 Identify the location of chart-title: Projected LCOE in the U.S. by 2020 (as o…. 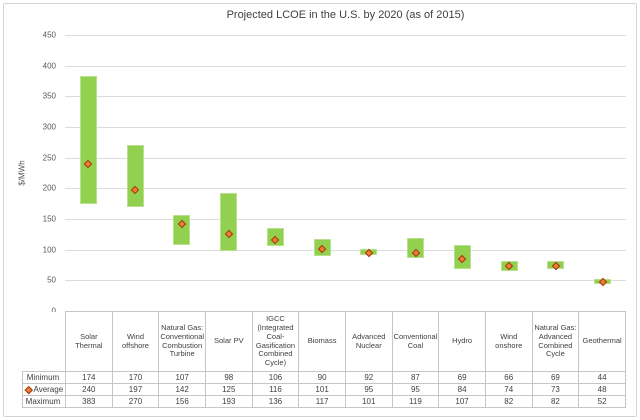
(345, 15).